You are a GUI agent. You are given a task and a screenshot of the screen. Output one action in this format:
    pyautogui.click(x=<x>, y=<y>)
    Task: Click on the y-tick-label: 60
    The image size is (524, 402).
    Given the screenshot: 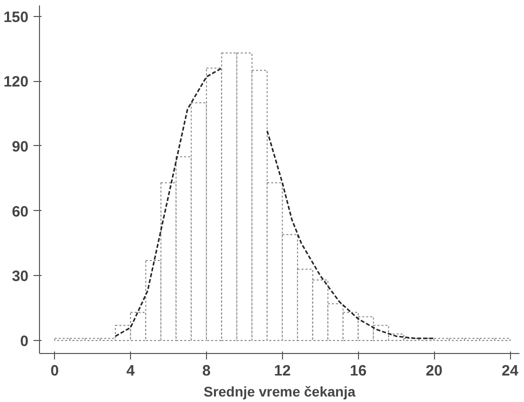 What is the action you would take?
    pyautogui.click(x=20, y=211)
    